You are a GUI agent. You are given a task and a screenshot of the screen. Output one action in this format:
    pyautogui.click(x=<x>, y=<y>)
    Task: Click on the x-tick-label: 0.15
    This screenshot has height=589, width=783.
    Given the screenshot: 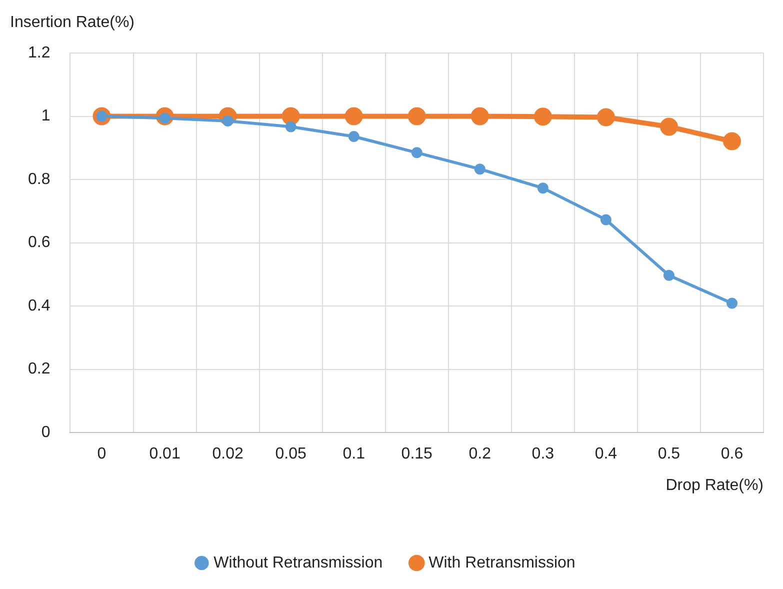 What is the action you would take?
    pyautogui.click(x=417, y=454)
    